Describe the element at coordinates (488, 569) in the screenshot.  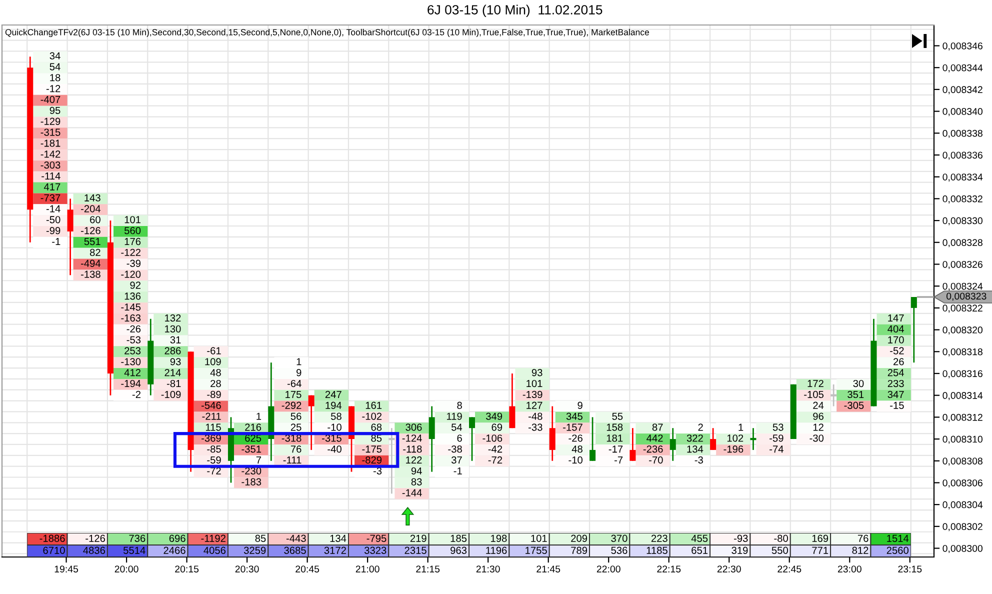
I see `x-tick-label: 21:30` at that location.